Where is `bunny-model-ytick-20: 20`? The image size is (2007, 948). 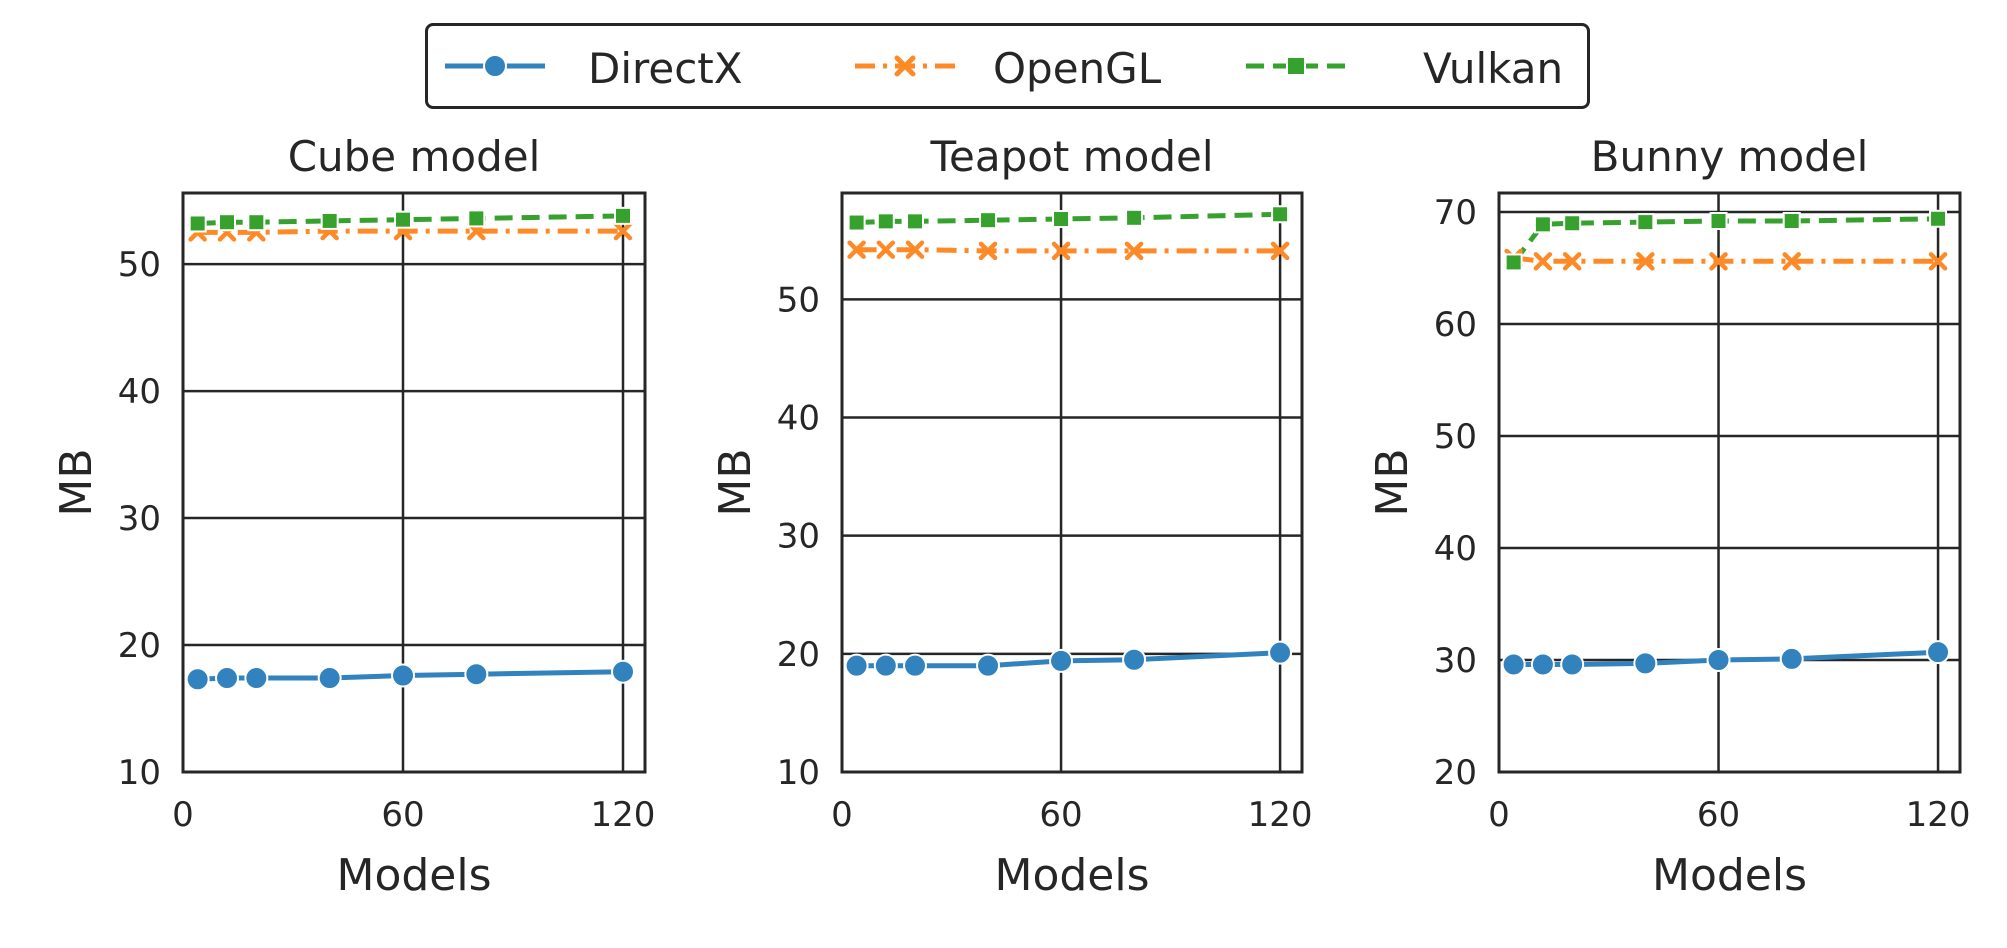
bunny-model-ytick-20: 20 is located at coordinates (1455, 773).